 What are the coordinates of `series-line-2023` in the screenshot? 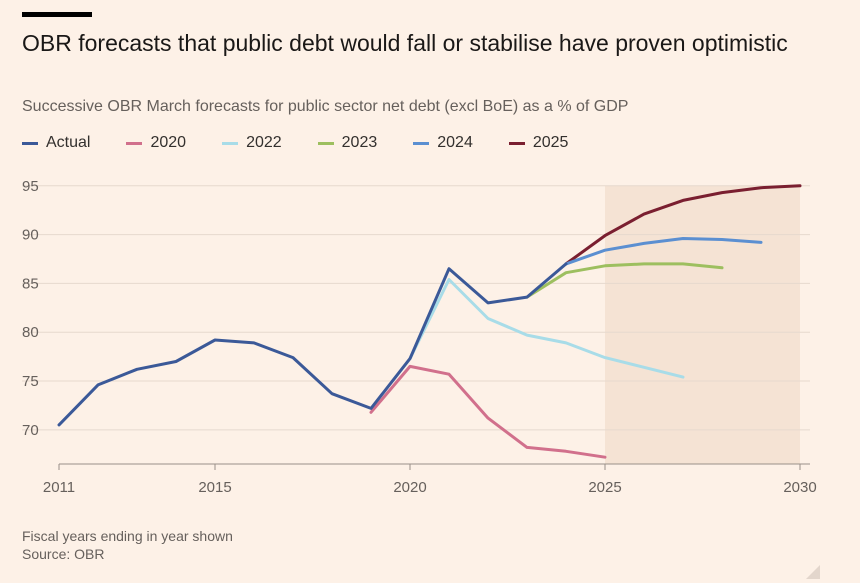 It's located at (624, 280).